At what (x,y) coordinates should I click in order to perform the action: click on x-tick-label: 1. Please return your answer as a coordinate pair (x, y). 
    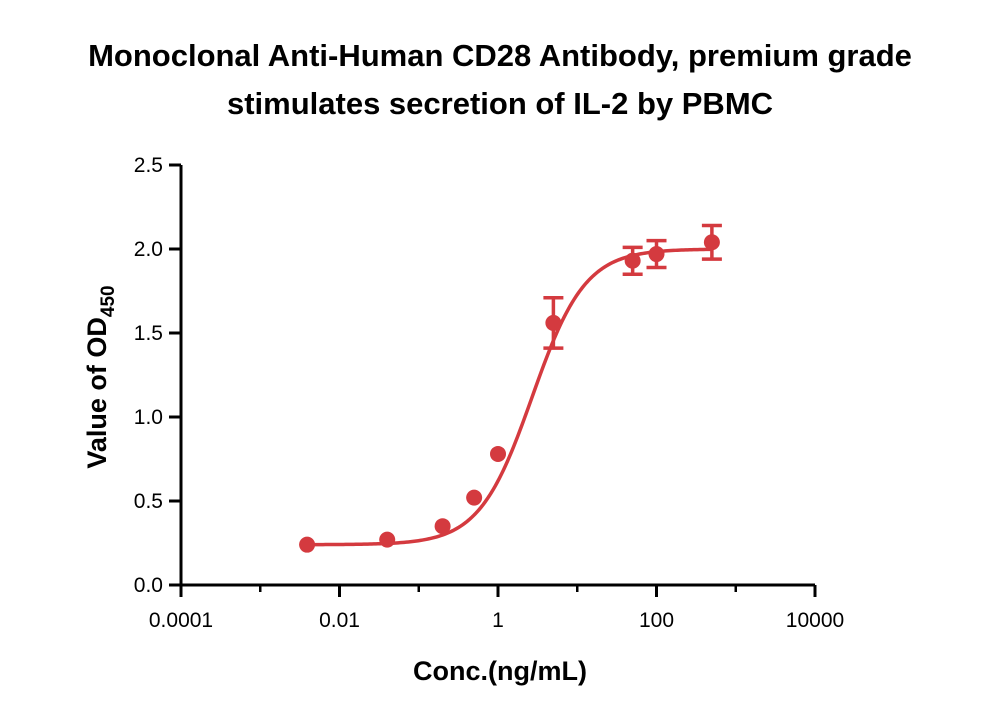
    Looking at the image, I should click on (498, 620).